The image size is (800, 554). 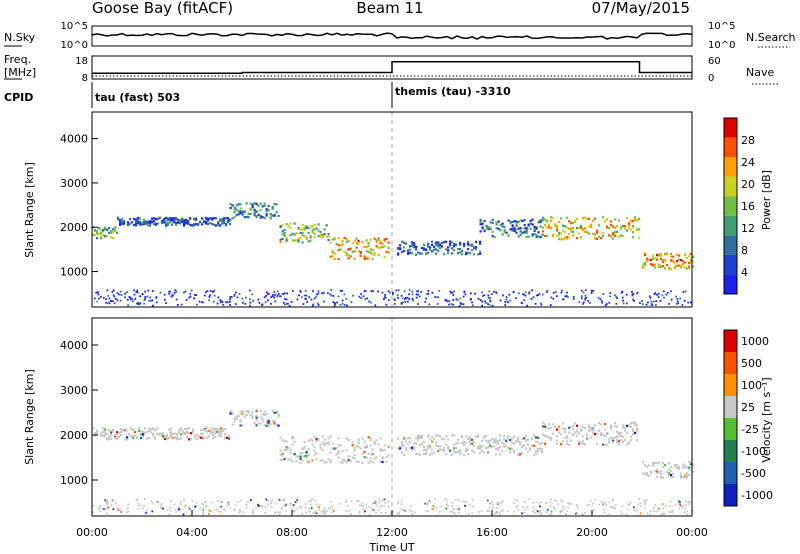 What do you see at coordinates (74, 45) in the screenshot?
I see `nsky-tick-bottom: 10^0` at bounding box center [74, 45].